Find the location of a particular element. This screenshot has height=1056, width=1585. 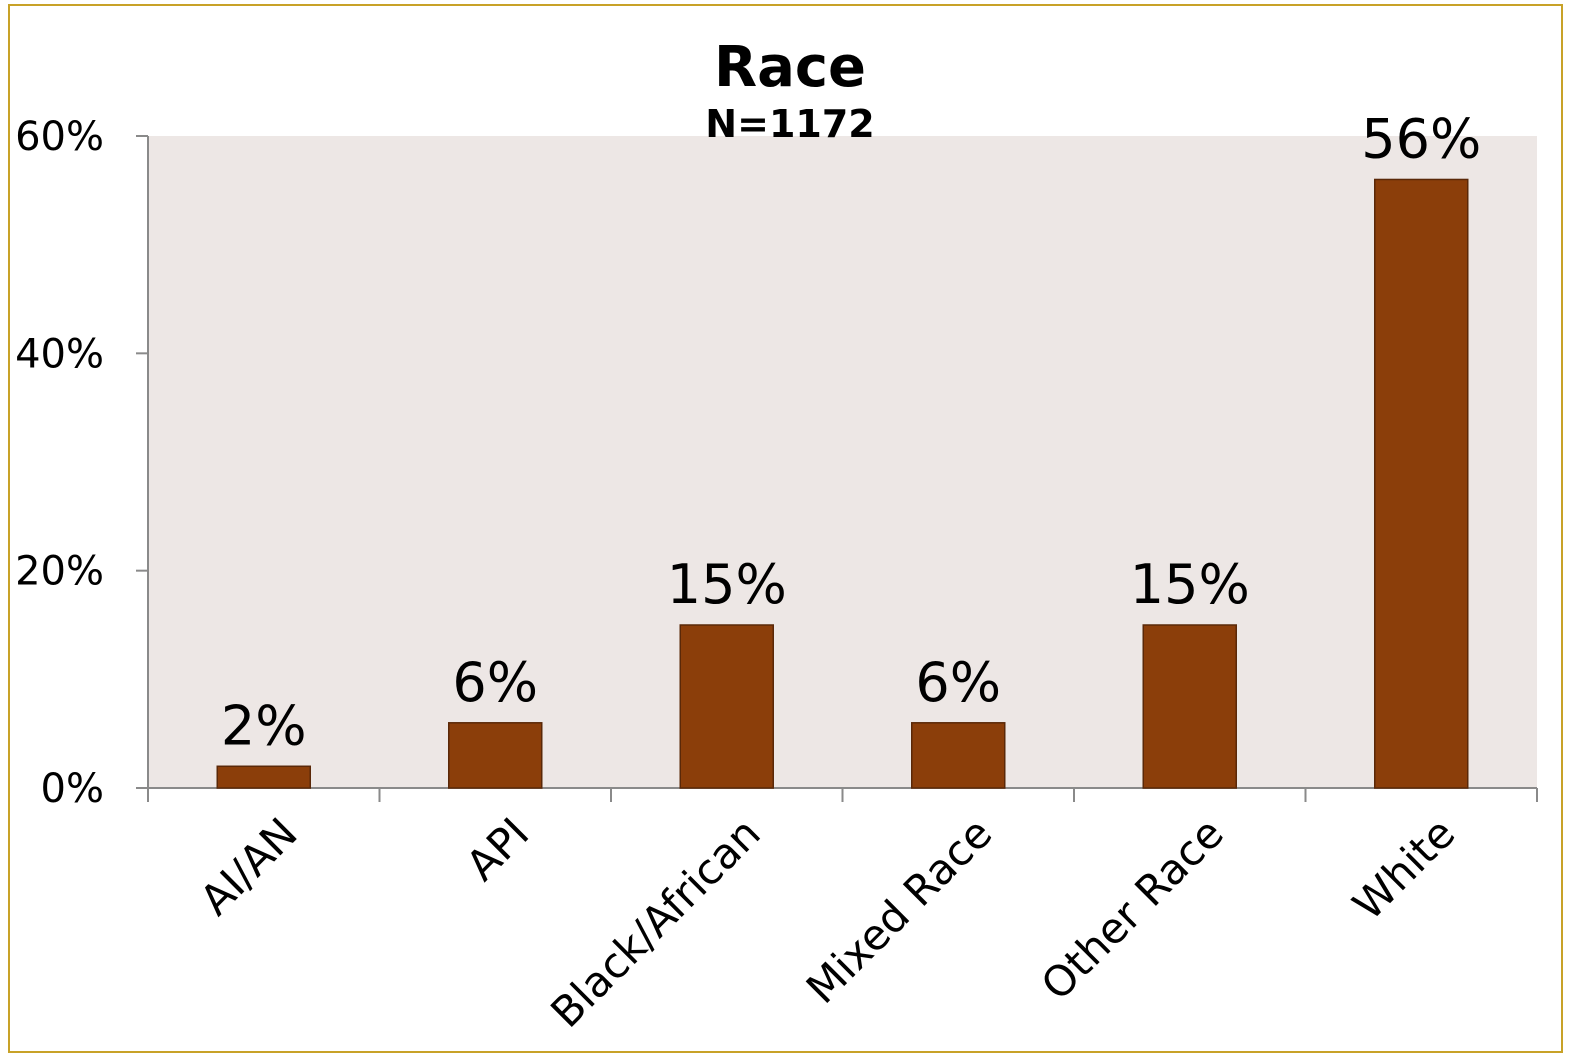

x-tick-label: White is located at coordinates (1403, 868).